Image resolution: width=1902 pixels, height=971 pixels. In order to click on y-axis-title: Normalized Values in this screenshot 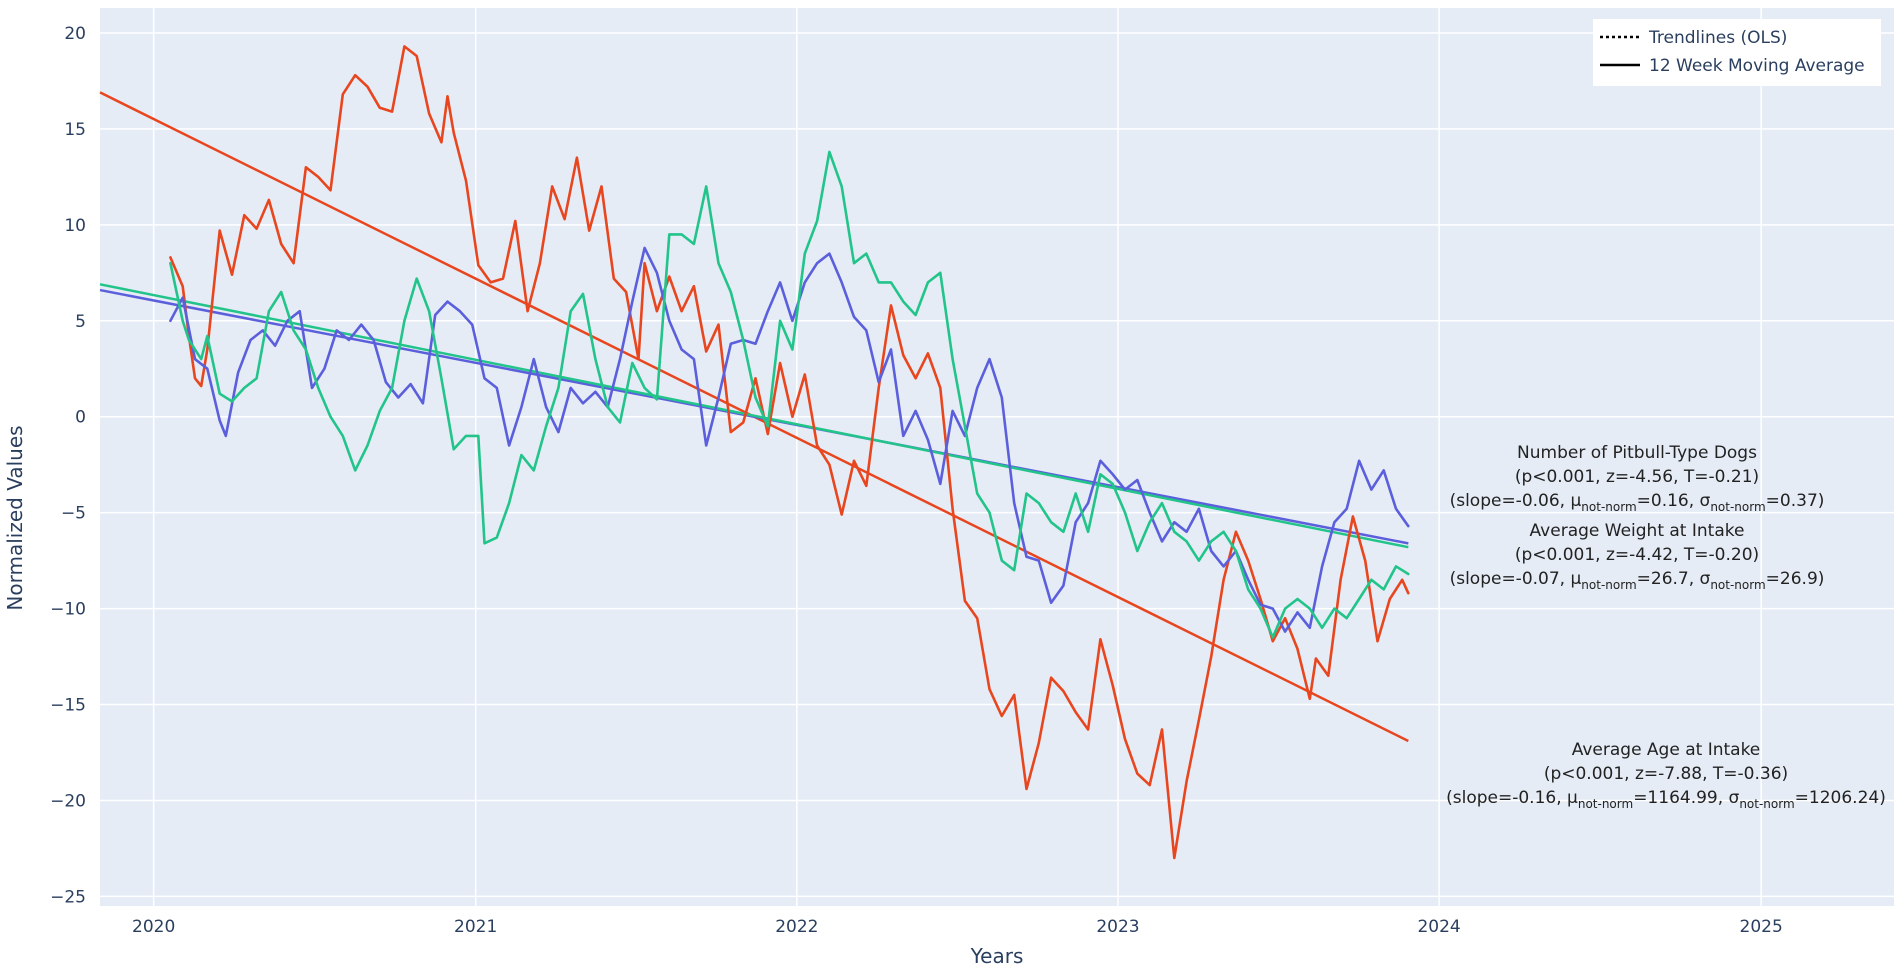, I will do `click(15, 517)`.